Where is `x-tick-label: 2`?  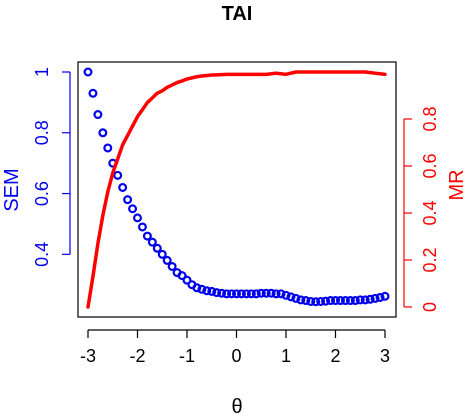
x-tick-label: 2 is located at coordinates (335, 356).